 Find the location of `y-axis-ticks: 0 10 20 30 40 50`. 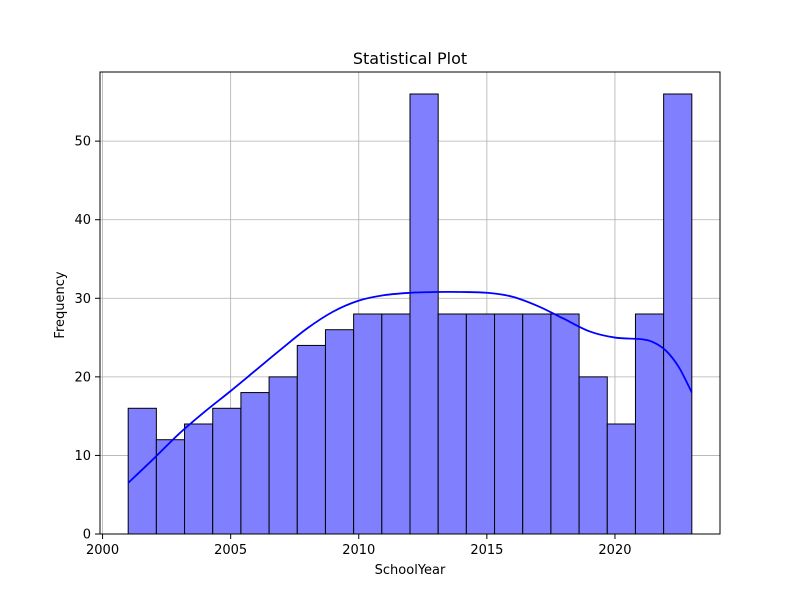

y-axis-ticks: 0 10 20 30 40 50 is located at coordinates (87, 339).